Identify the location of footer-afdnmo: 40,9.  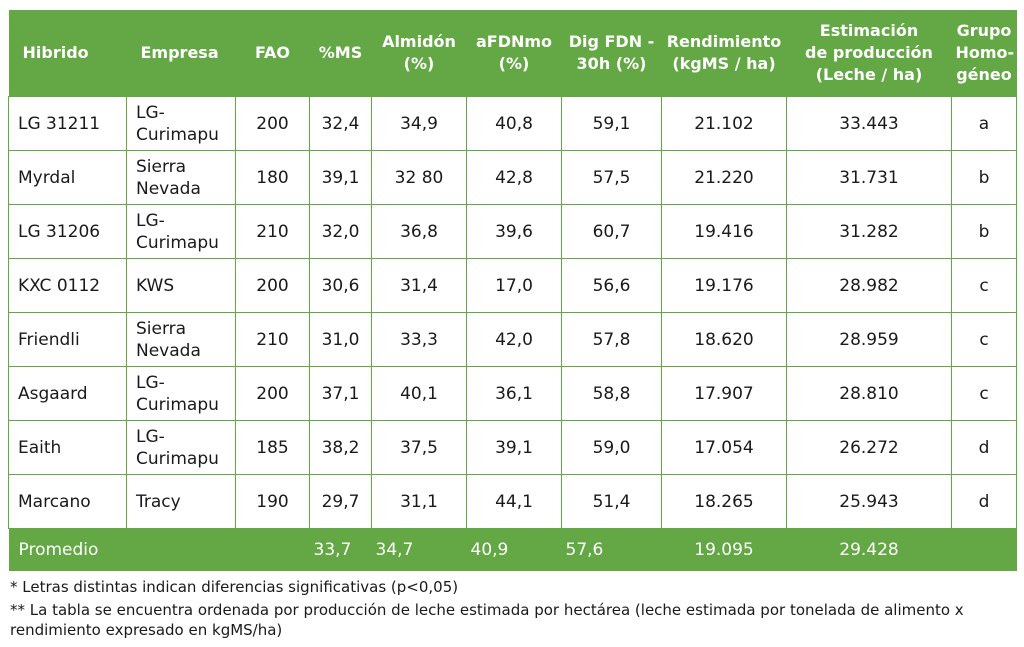
(514, 549).